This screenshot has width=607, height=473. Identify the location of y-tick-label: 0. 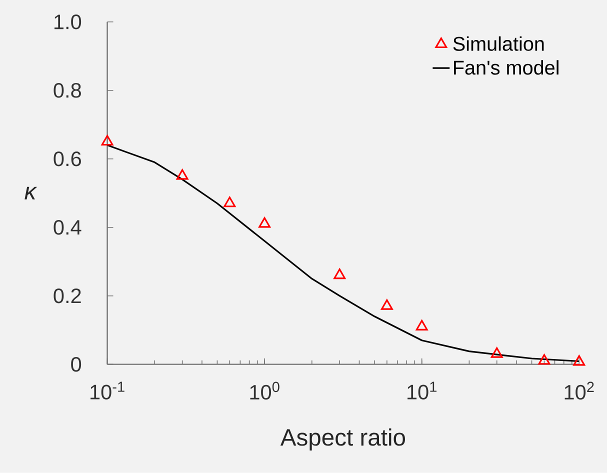
(76, 364).